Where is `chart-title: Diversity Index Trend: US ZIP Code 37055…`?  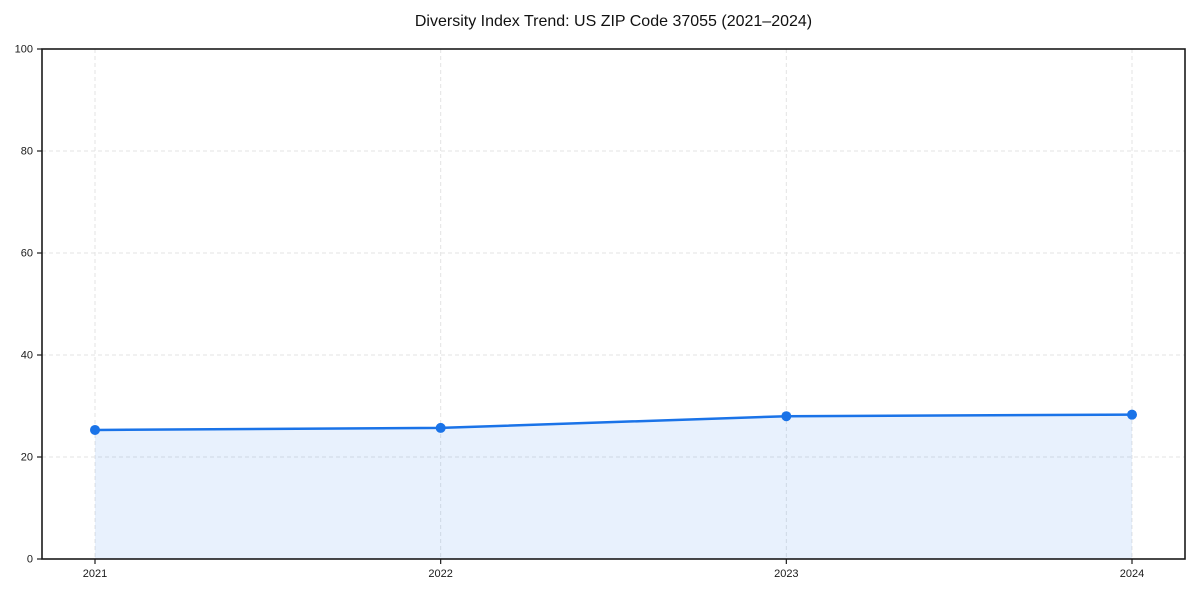
chart-title: Diversity Index Trend: US ZIP Code 37055… is located at coordinates (613, 21).